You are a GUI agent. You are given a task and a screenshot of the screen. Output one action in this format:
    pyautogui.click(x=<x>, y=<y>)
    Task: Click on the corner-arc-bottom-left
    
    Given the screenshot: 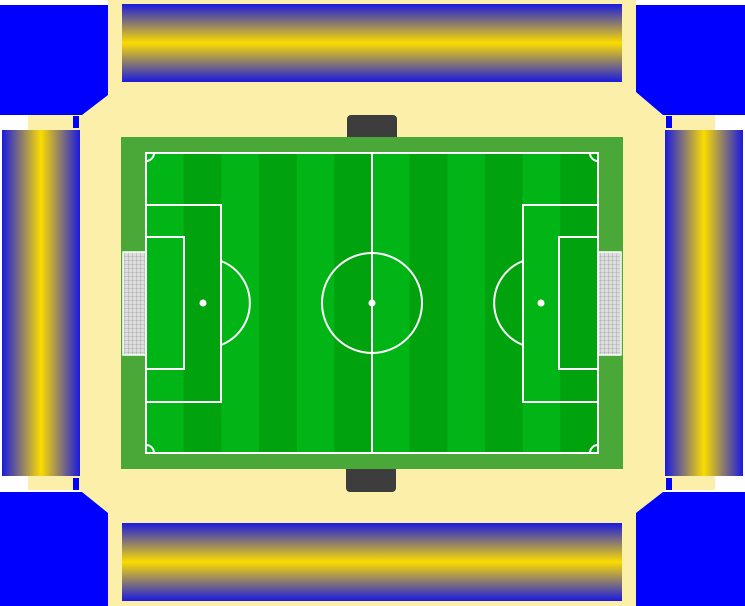 What is the action you would take?
    pyautogui.click(x=150, y=449)
    